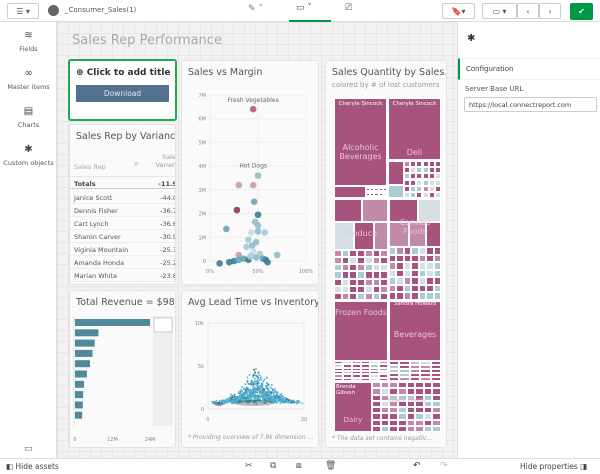 The image size is (600, 474). What do you see at coordinates (499, 11) in the screenshot?
I see `sheet-menu-button: ▭ ▾` at bounding box center [499, 11].